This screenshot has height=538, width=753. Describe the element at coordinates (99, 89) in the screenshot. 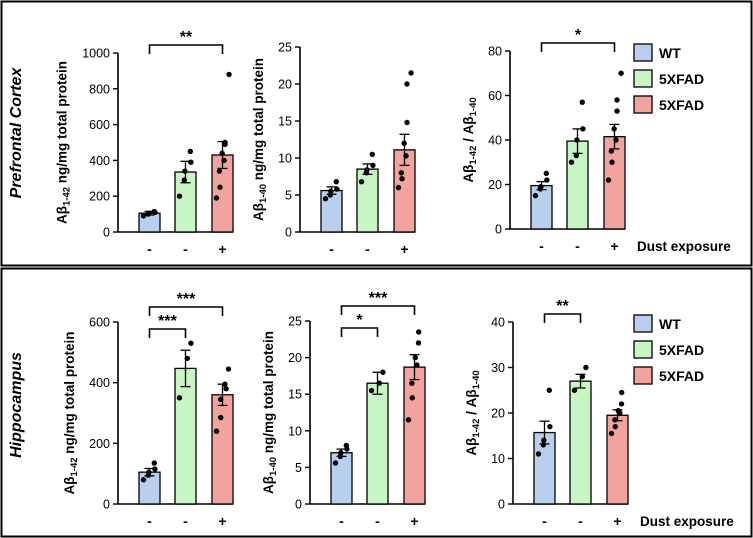

I see `y-tick-label: 800` at that location.